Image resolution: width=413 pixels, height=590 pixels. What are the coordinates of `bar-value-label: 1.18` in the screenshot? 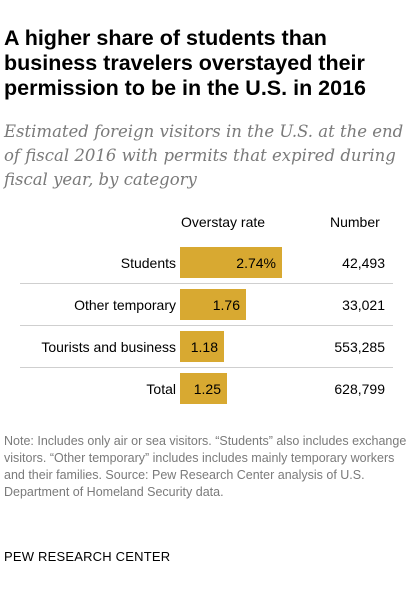 It's located at (204, 347).